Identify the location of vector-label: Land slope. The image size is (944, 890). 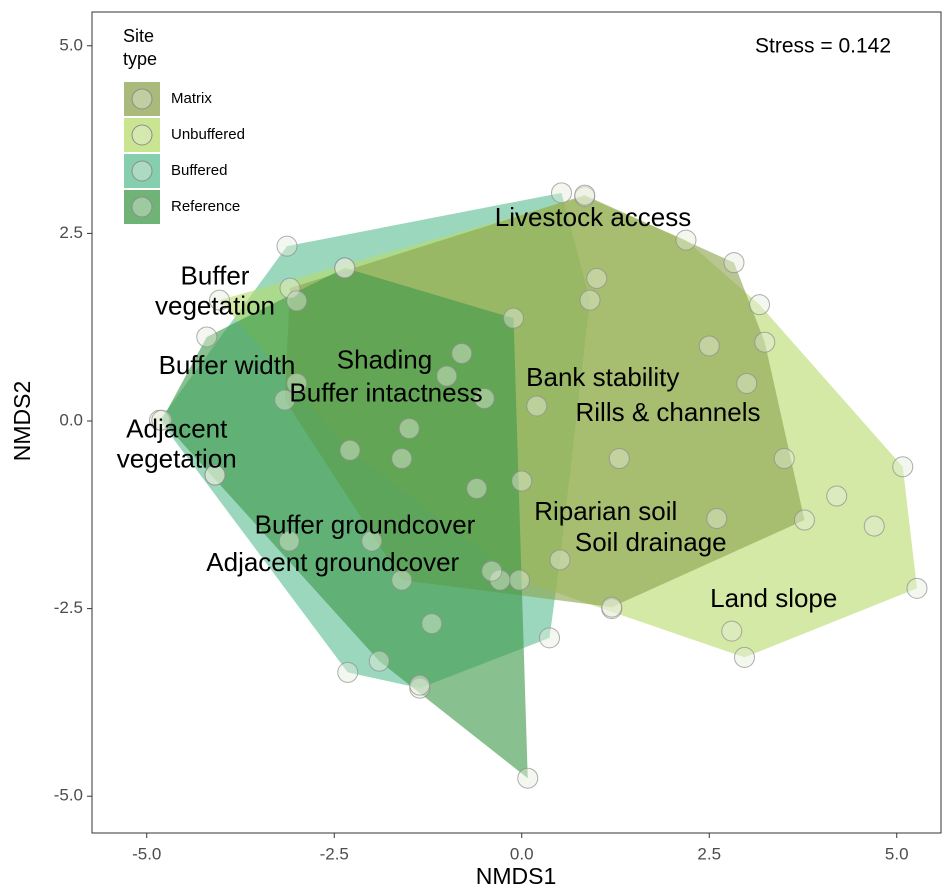
(773, 598).